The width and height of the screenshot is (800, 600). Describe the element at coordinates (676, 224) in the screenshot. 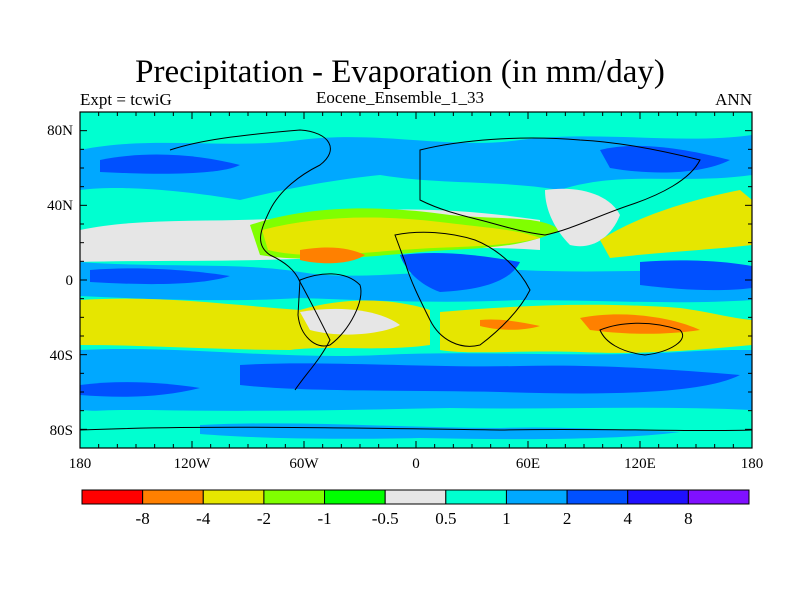

I see `field-npac-dry` at that location.